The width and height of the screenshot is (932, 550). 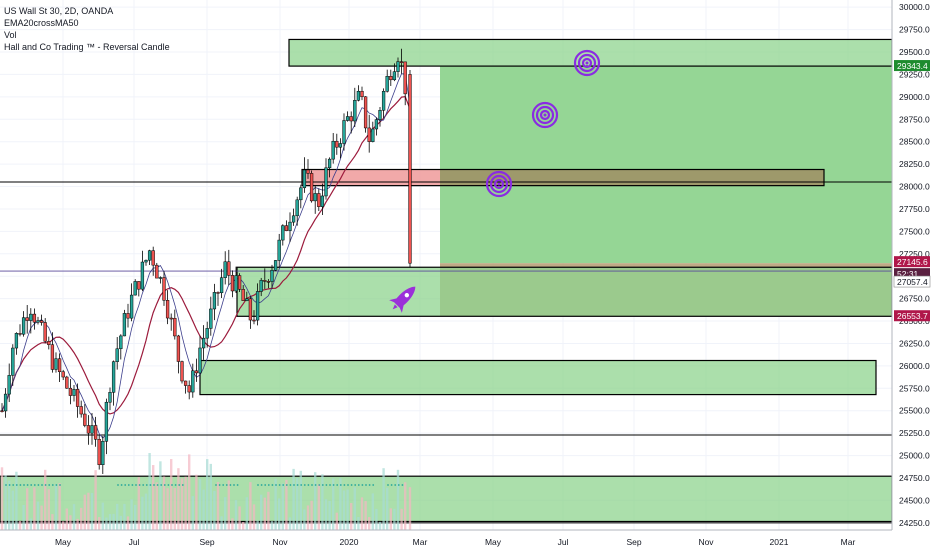 What do you see at coordinates (912, 274) in the screenshot?
I see `price-tag: 52:31` at bounding box center [912, 274].